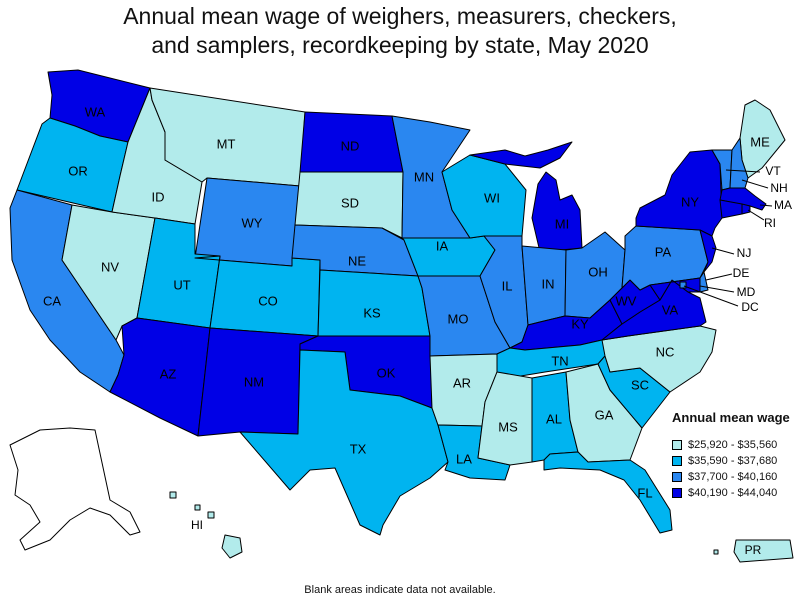 This screenshot has width=800, height=600. What do you see at coordinates (168, 373) in the screenshot?
I see `label-az: AZ` at bounding box center [168, 373].